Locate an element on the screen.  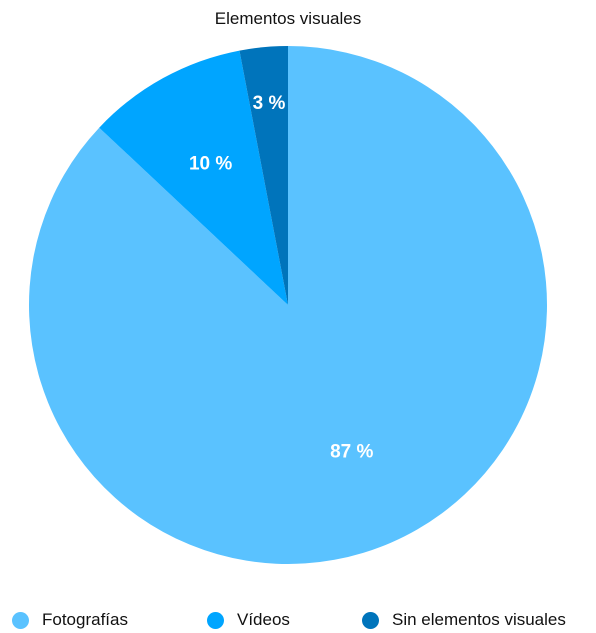
legend-swatch-fotografias is located at coordinates (20, 620).